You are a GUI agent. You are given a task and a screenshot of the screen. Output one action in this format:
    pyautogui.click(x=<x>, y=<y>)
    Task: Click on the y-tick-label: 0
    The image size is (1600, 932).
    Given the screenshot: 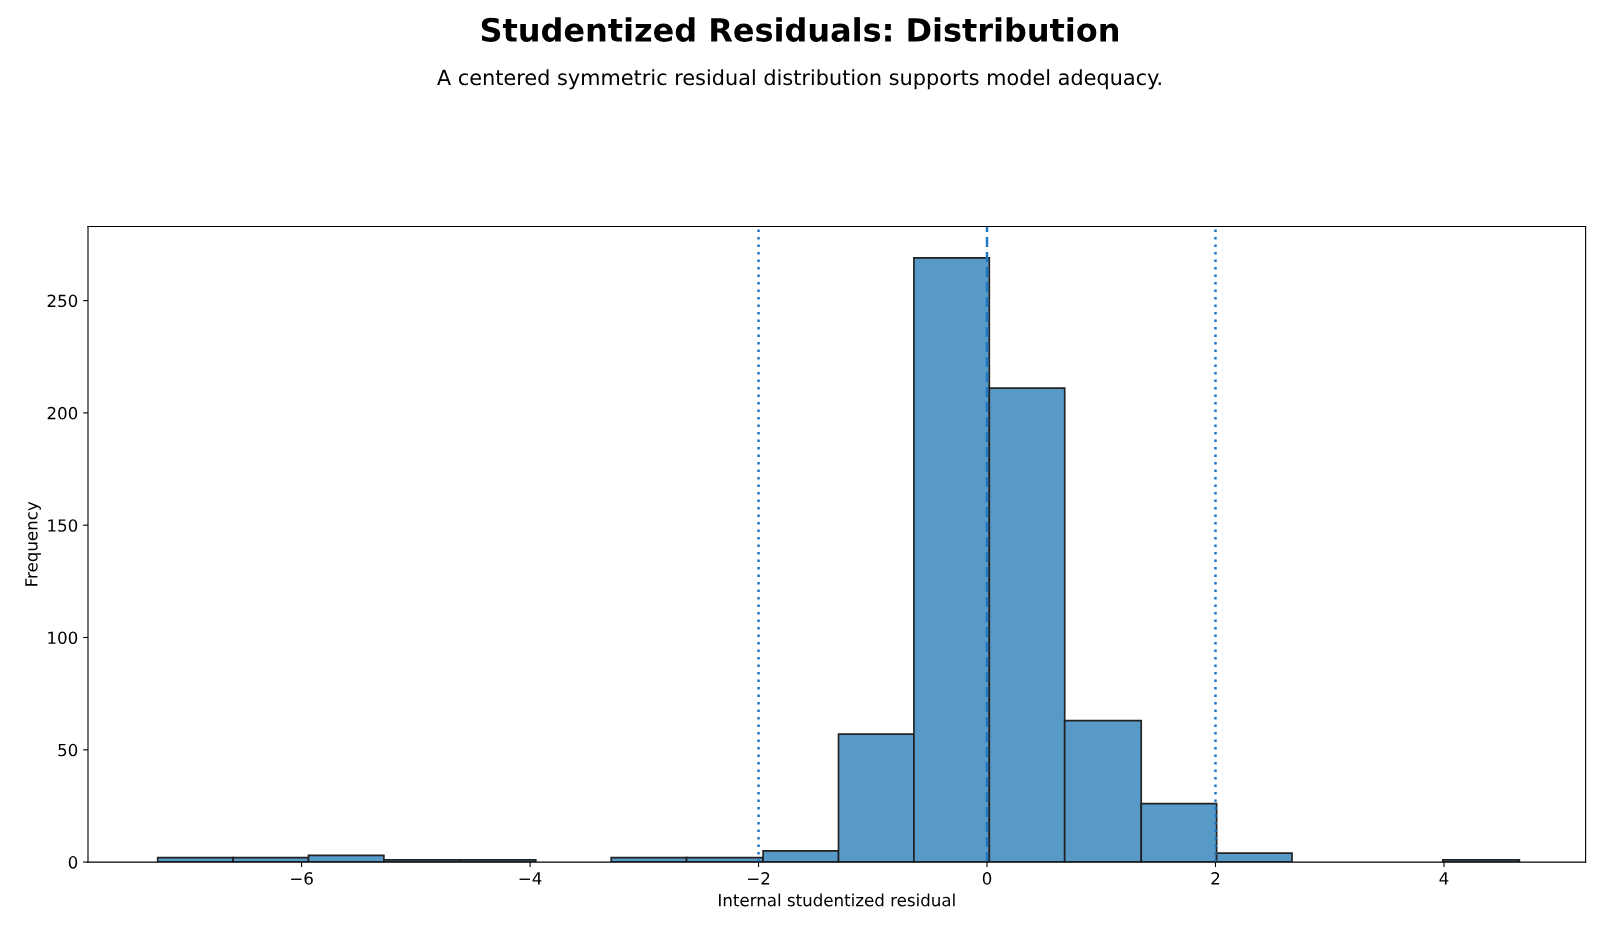 What is the action you would take?
    pyautogui.click(x=73, y=862)
    